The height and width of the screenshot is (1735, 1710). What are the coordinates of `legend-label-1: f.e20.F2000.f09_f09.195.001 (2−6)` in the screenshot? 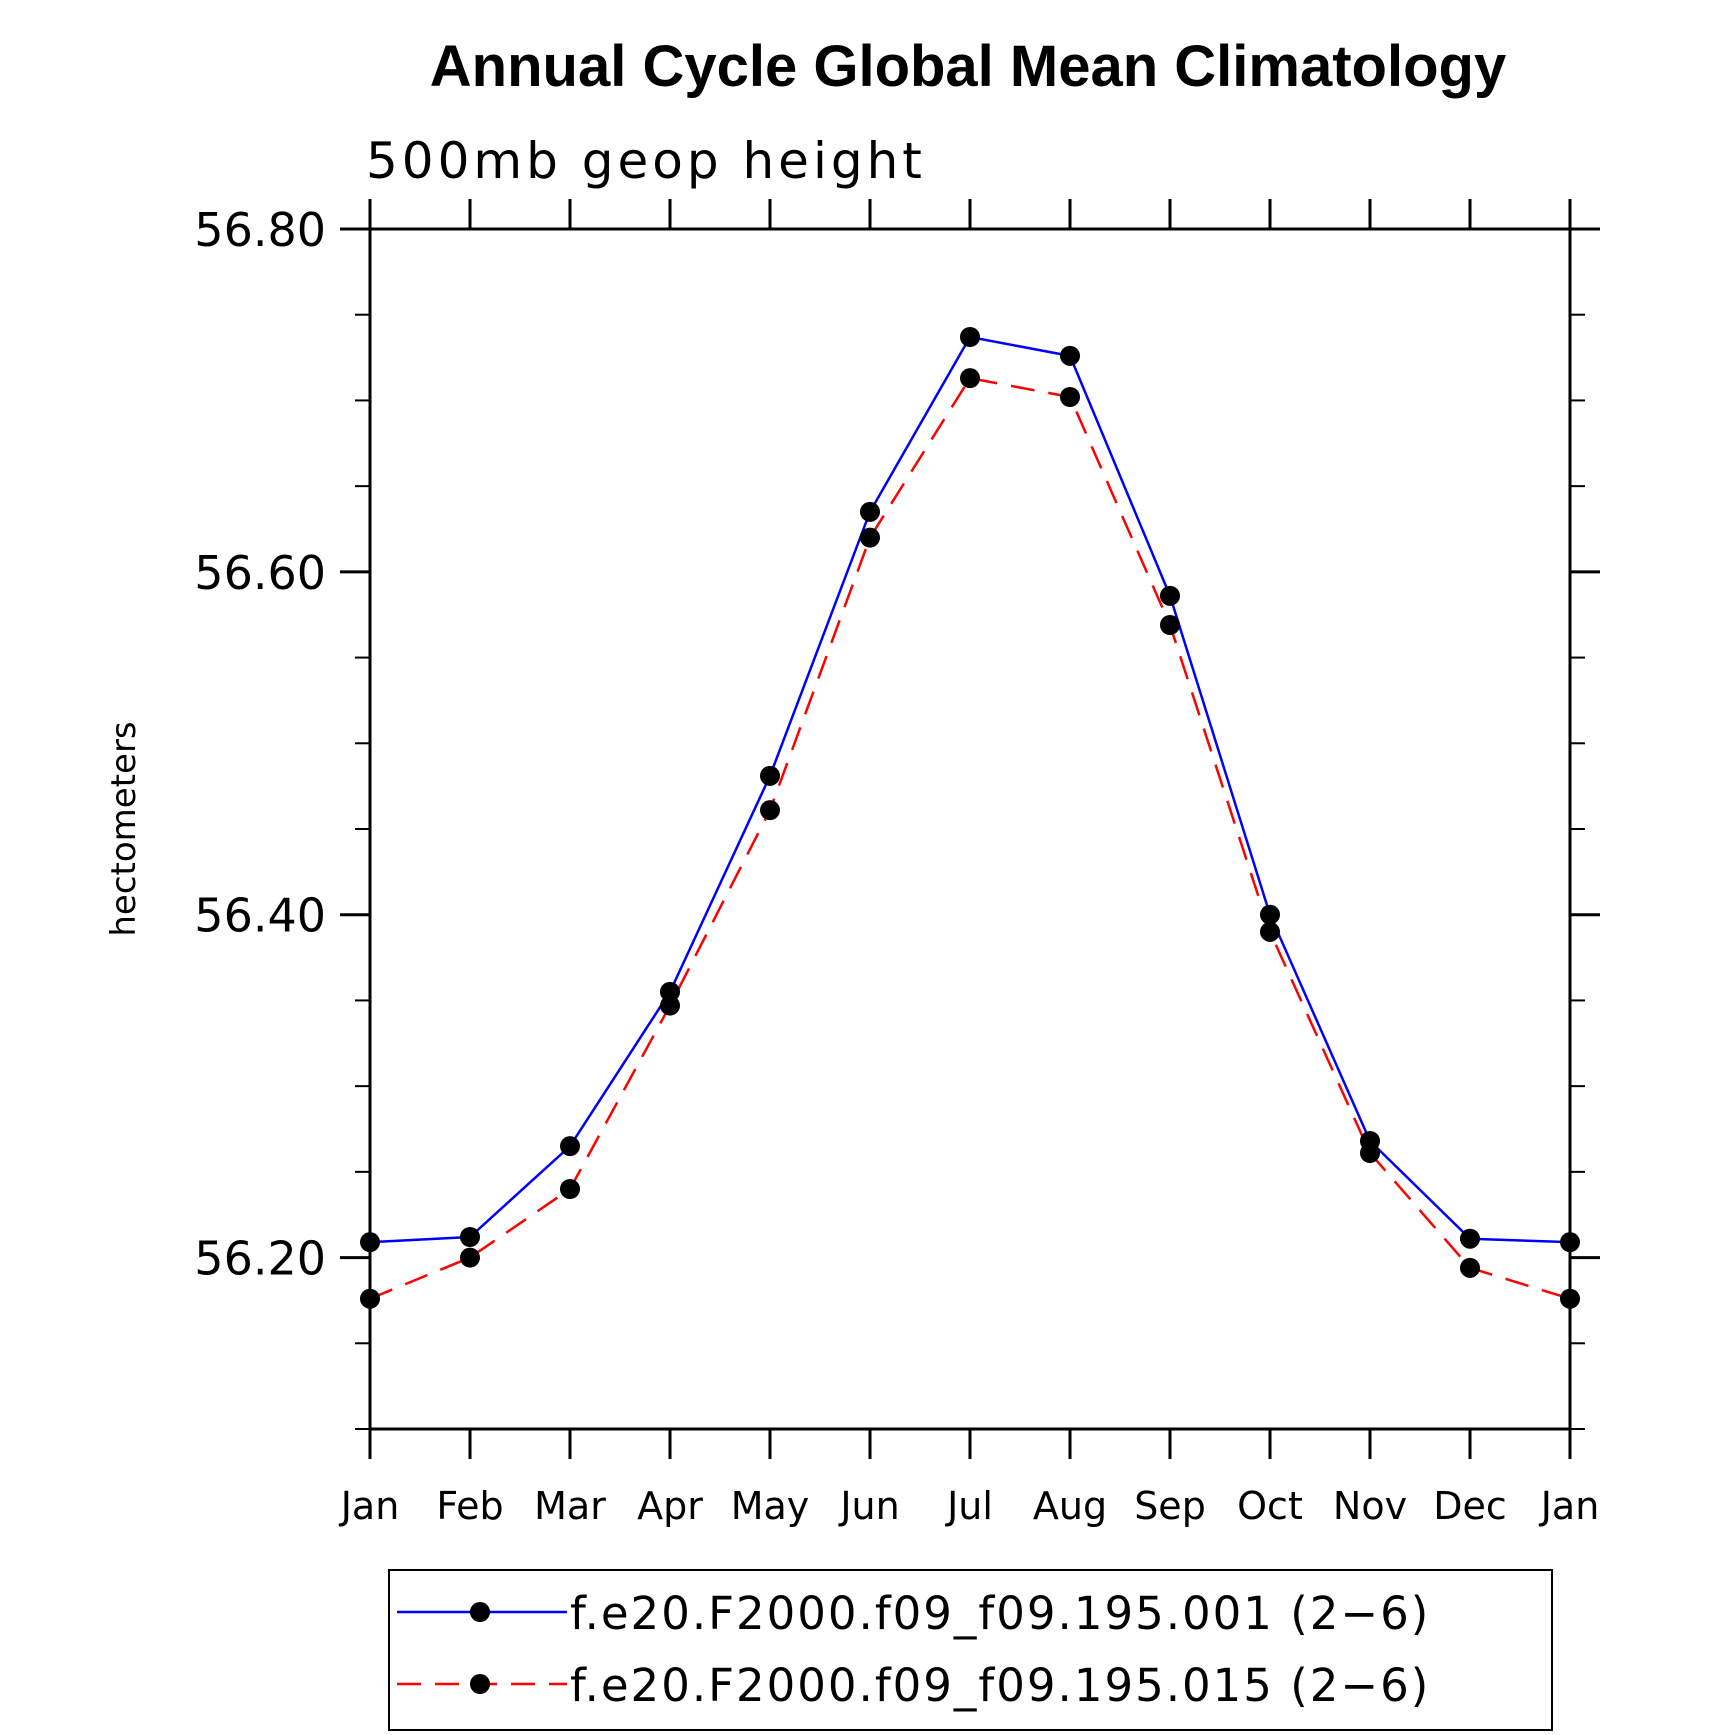 It's located at (1000, 1613).